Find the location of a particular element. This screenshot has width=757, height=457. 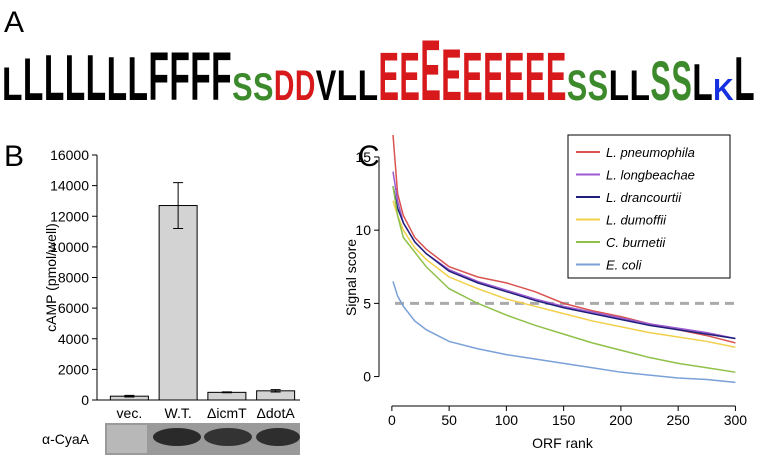

x-axis-label: ORF rank is located at coordinates (563, 443).